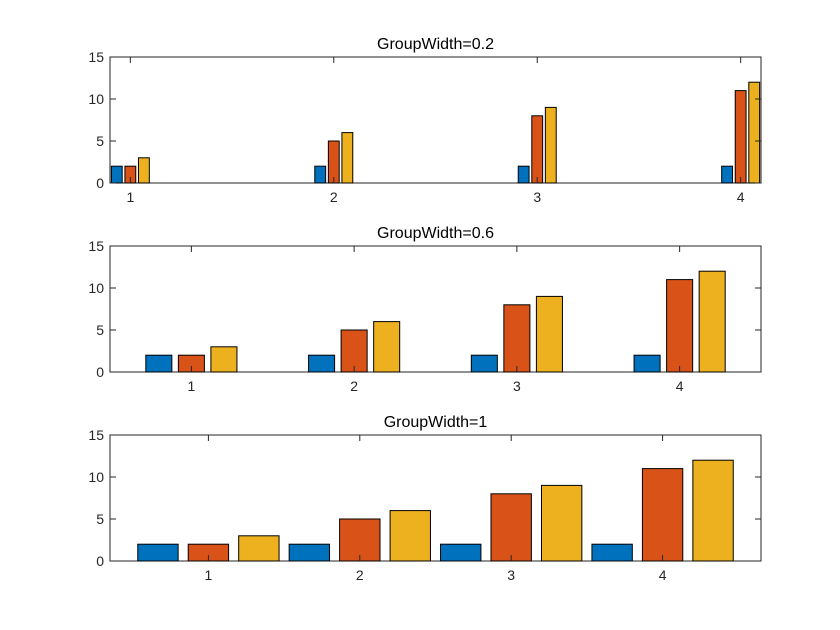  I want to click on chart-title: GroupWidth=0.2, so click(435, 44).